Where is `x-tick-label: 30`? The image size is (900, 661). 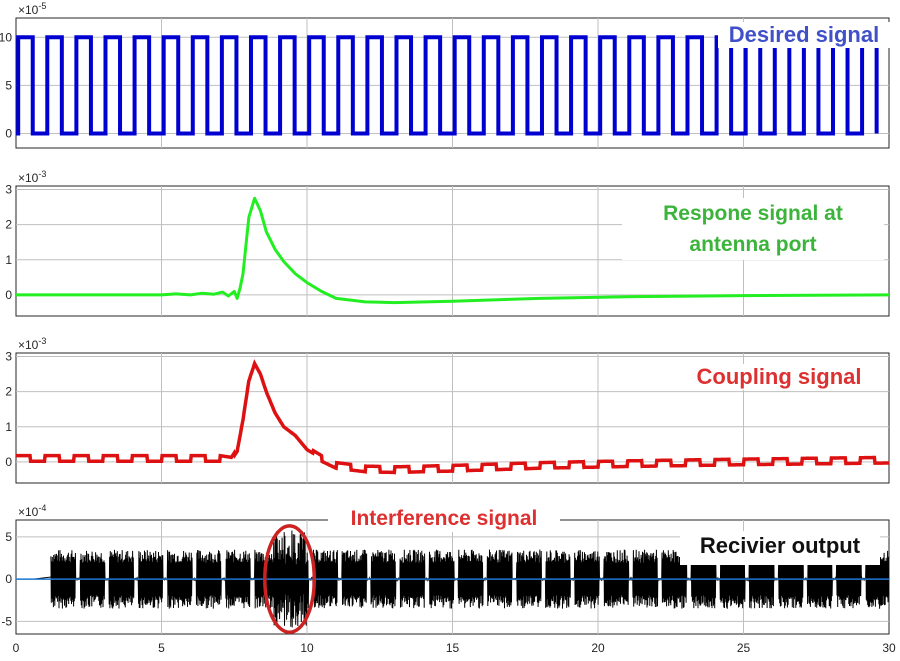 x-tick-label: 30 is located at coordinates (889, 648).